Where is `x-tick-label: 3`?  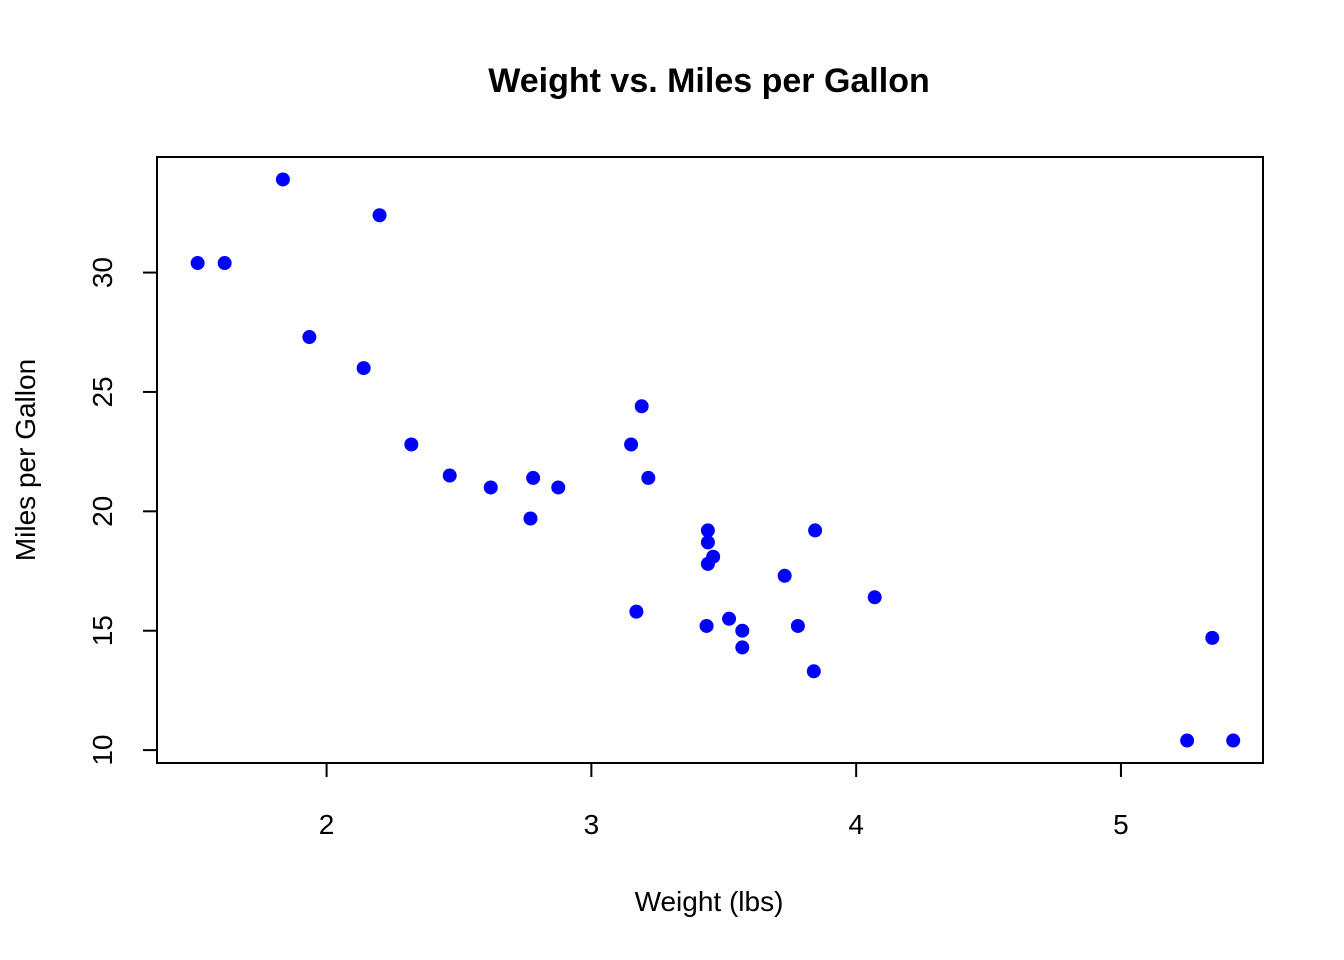
x-tick-label: 3 is located at coordinates (592, 824).